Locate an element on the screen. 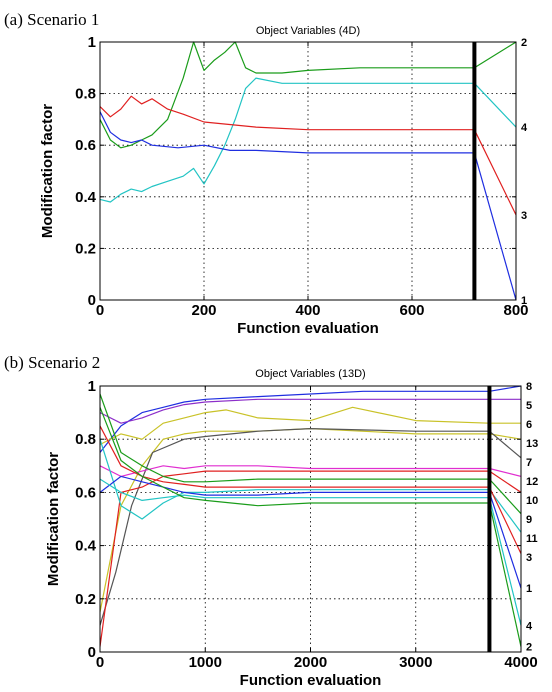  x-tick-label: 200 is located at coordinates (203, 310).